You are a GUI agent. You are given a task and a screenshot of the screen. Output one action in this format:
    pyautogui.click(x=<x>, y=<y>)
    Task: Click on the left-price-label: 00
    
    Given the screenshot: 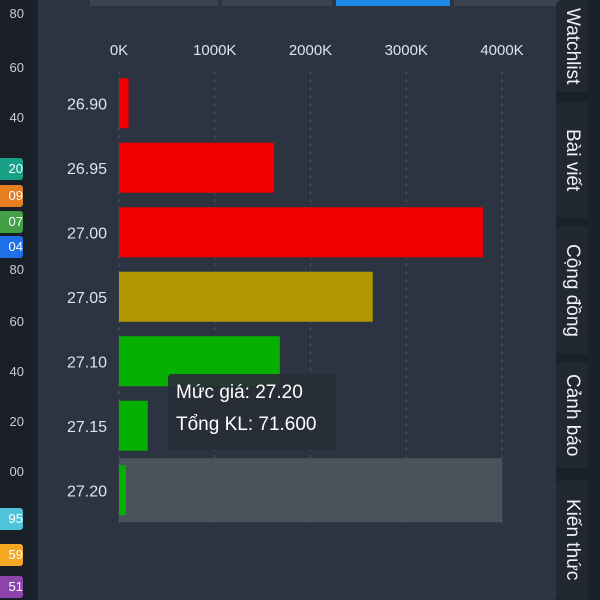 What is the action you would take?
    pyautogui.click(x=16, y=471)
    